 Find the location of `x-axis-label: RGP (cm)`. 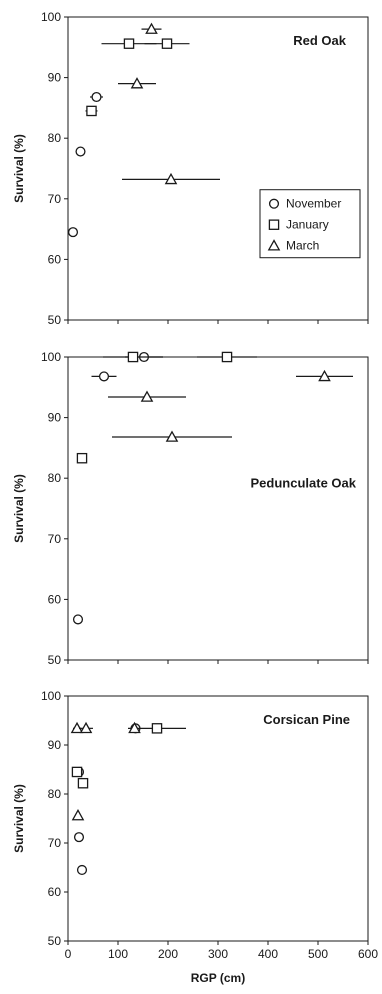

x-axis-label: RGP (cm) is located at coordinates (218, 978).